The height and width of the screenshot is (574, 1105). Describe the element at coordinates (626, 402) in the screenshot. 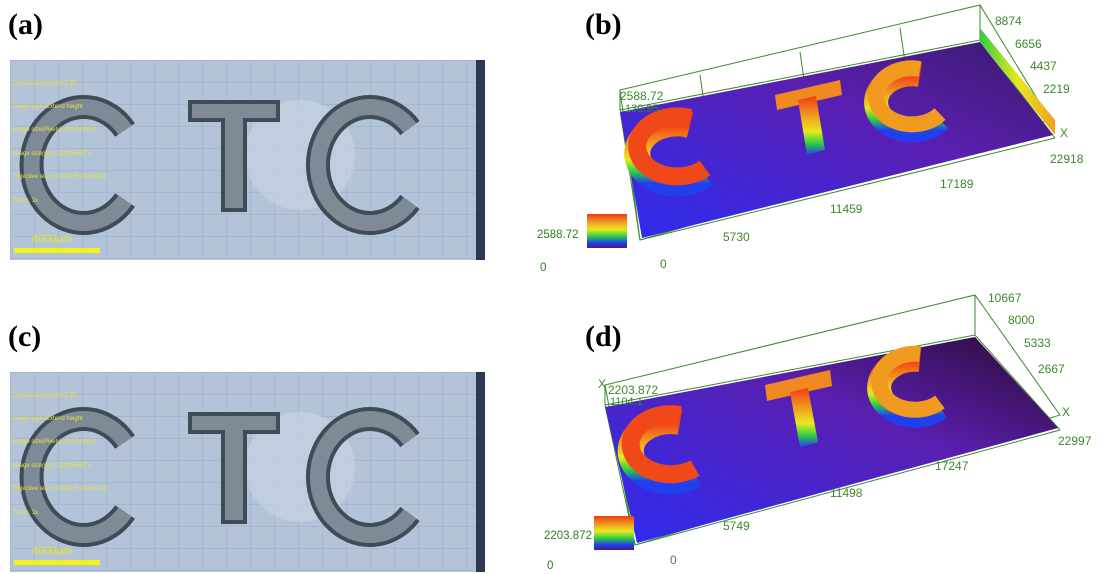

I see `height-partial-label: 1104.1` at that location.